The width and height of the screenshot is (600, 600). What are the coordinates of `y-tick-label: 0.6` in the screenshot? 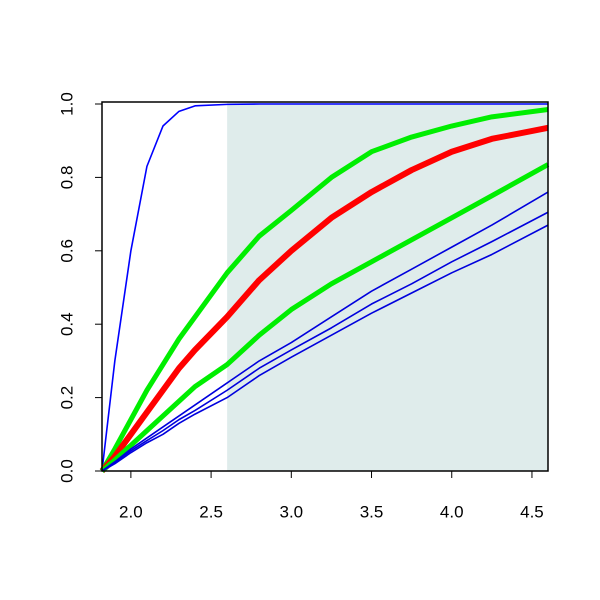 It's located at (66, 251).